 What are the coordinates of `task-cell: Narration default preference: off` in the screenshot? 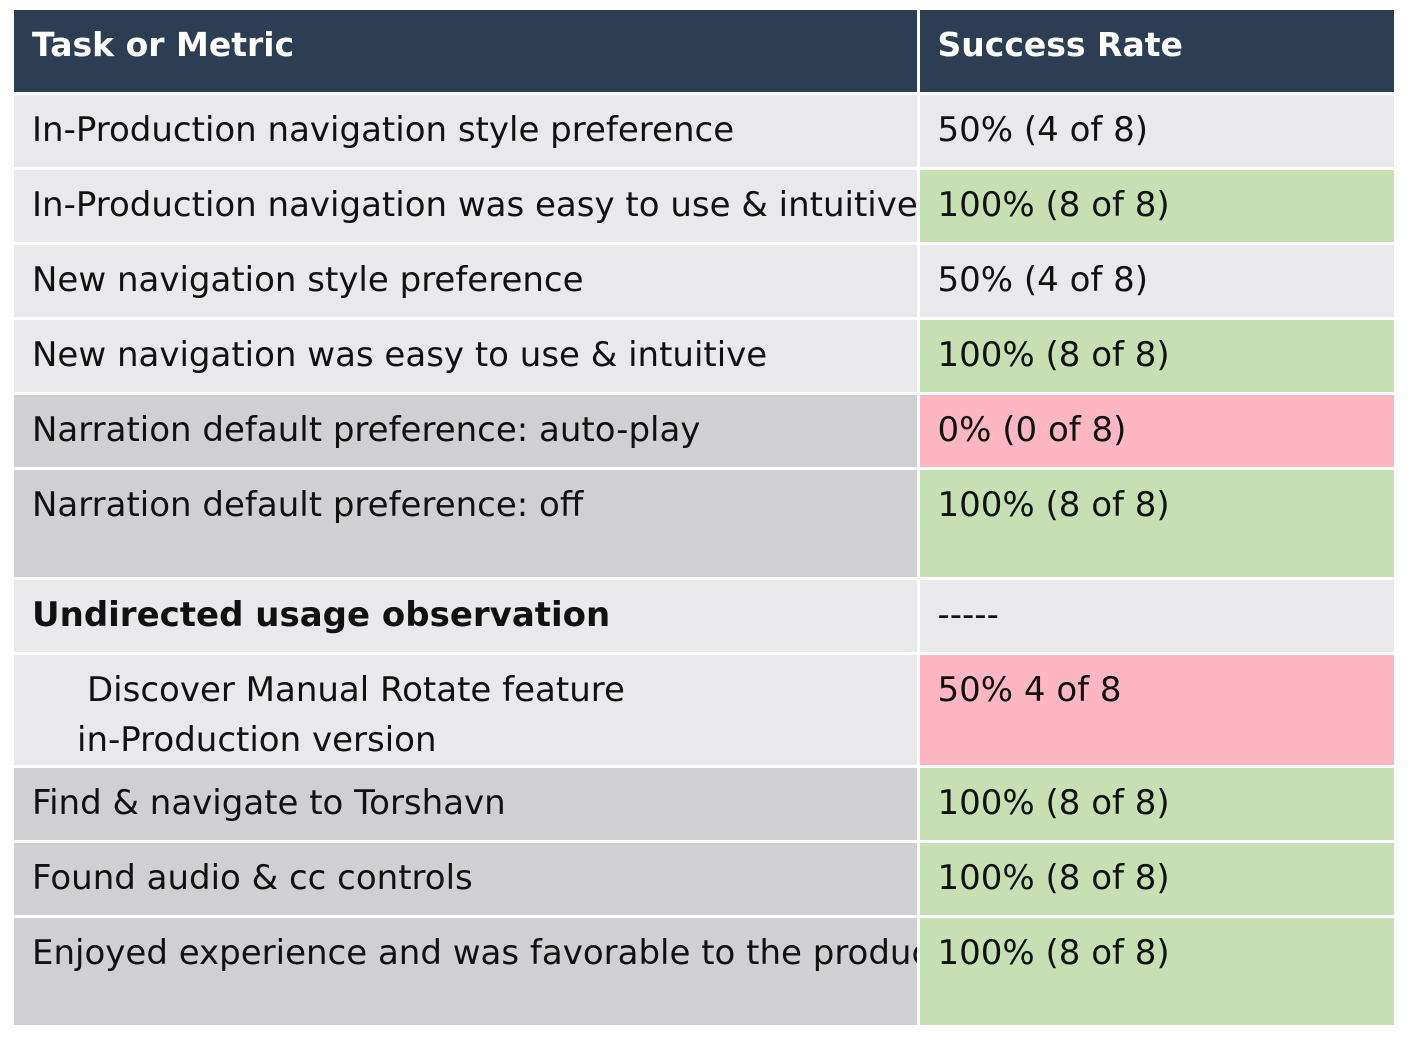 It's located at (467, 524).